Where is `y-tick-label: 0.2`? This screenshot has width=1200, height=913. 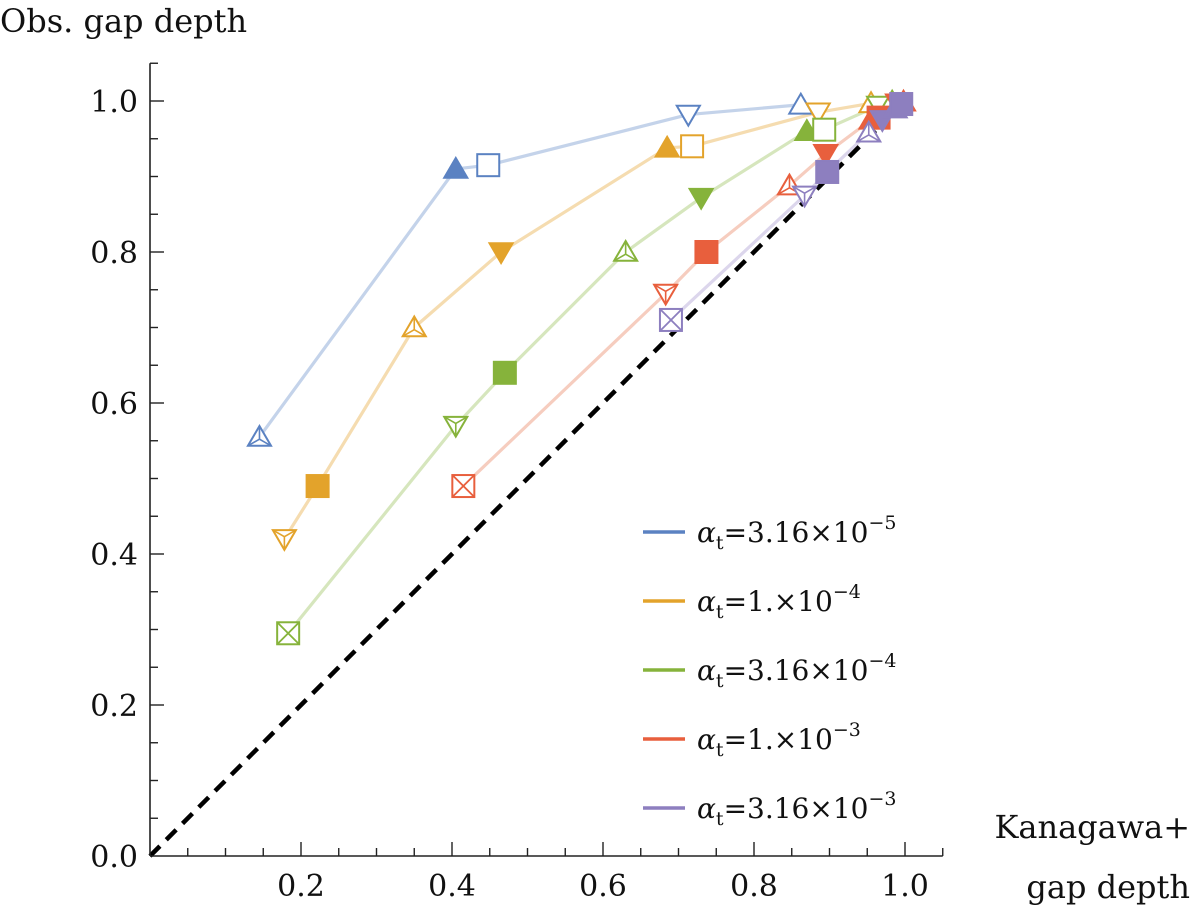 y-tick-label: 0.2 is located at coordinates (114, 706).